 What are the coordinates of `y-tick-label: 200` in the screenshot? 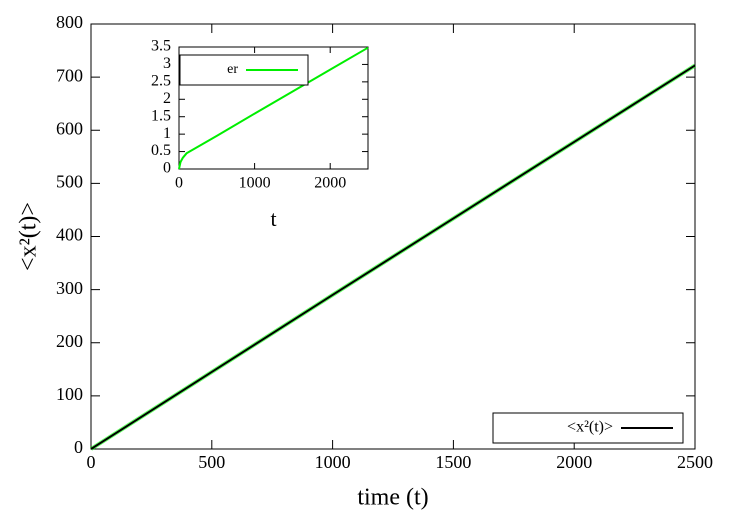 It's located at (69, 341).